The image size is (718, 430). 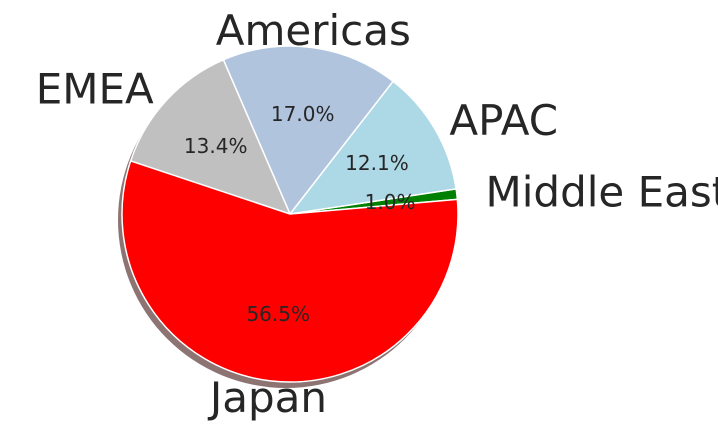 I want to click on pie-slice-emea, so click(x=210, y=137).